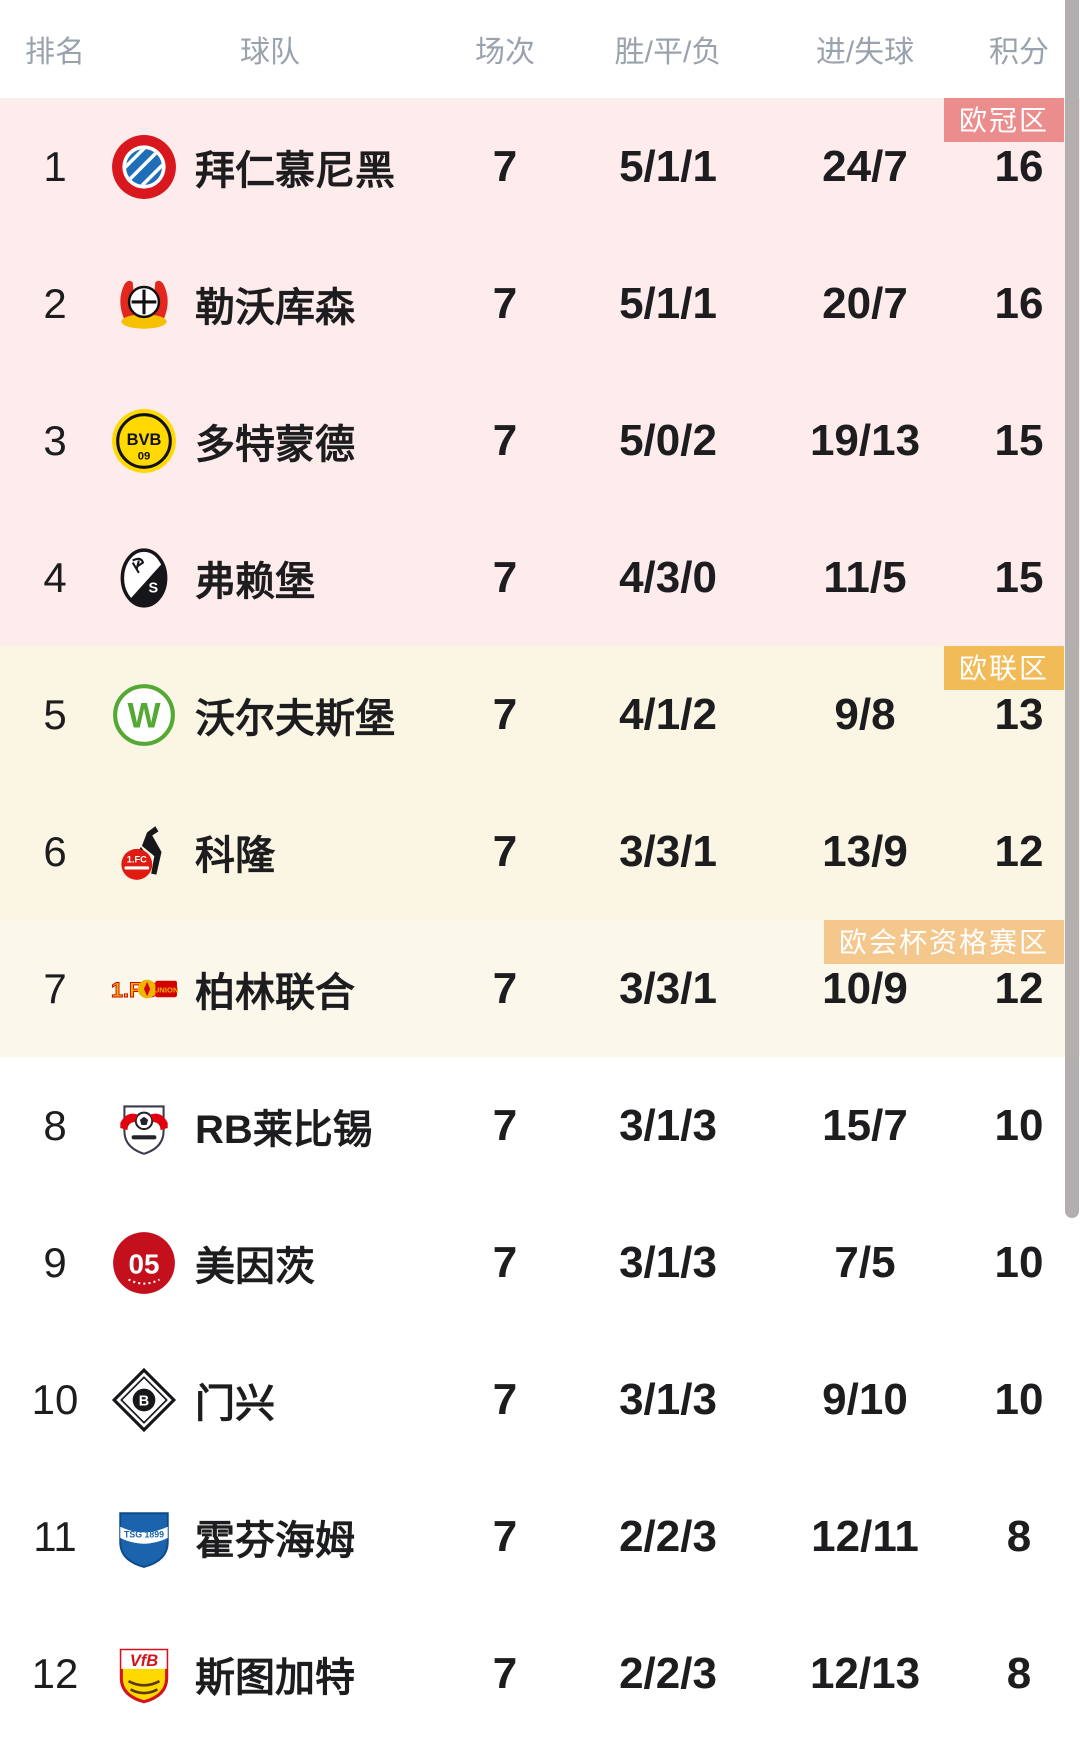 This screenshot has width=1080, height=1746. I want to click on freiburg-logo: S, so click(144, 577).